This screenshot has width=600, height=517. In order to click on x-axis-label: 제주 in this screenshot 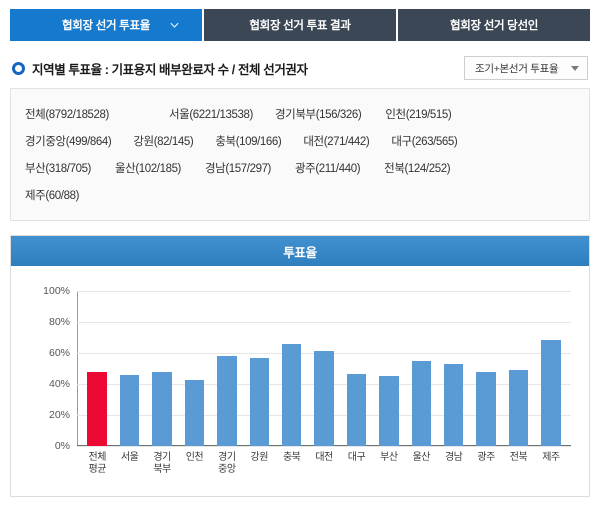, I will do `click(551, 457)`.